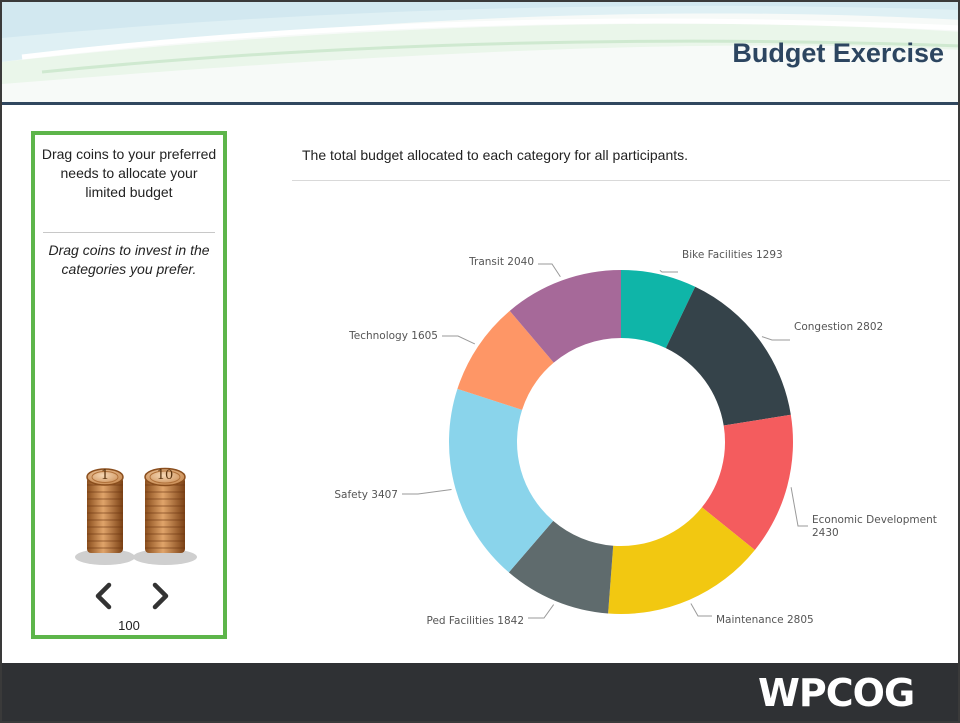  What do you see at coordinates (501, 262) in the screenshot?
I see `slice-label: Transit 2040` at bounding box center [501, 262].